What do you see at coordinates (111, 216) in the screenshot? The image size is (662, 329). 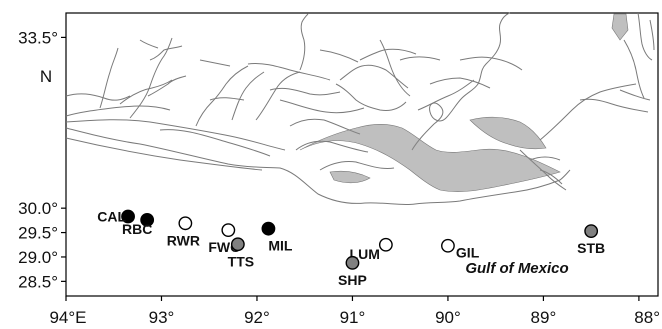 I see `site-label-cal: CAL` at bounding box center [111, 216].